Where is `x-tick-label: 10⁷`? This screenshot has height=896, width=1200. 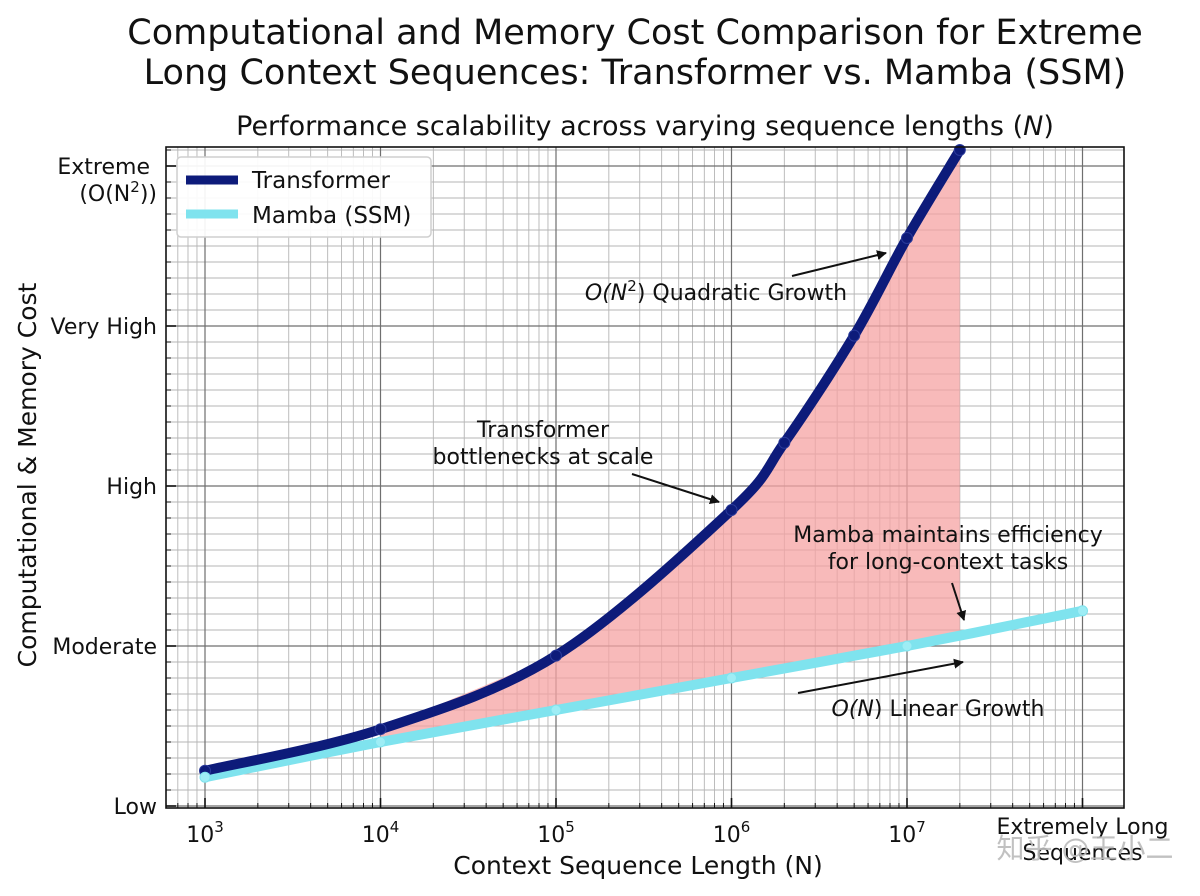
x-tick-label: 10⁷ is located at coordinates (907, 833).